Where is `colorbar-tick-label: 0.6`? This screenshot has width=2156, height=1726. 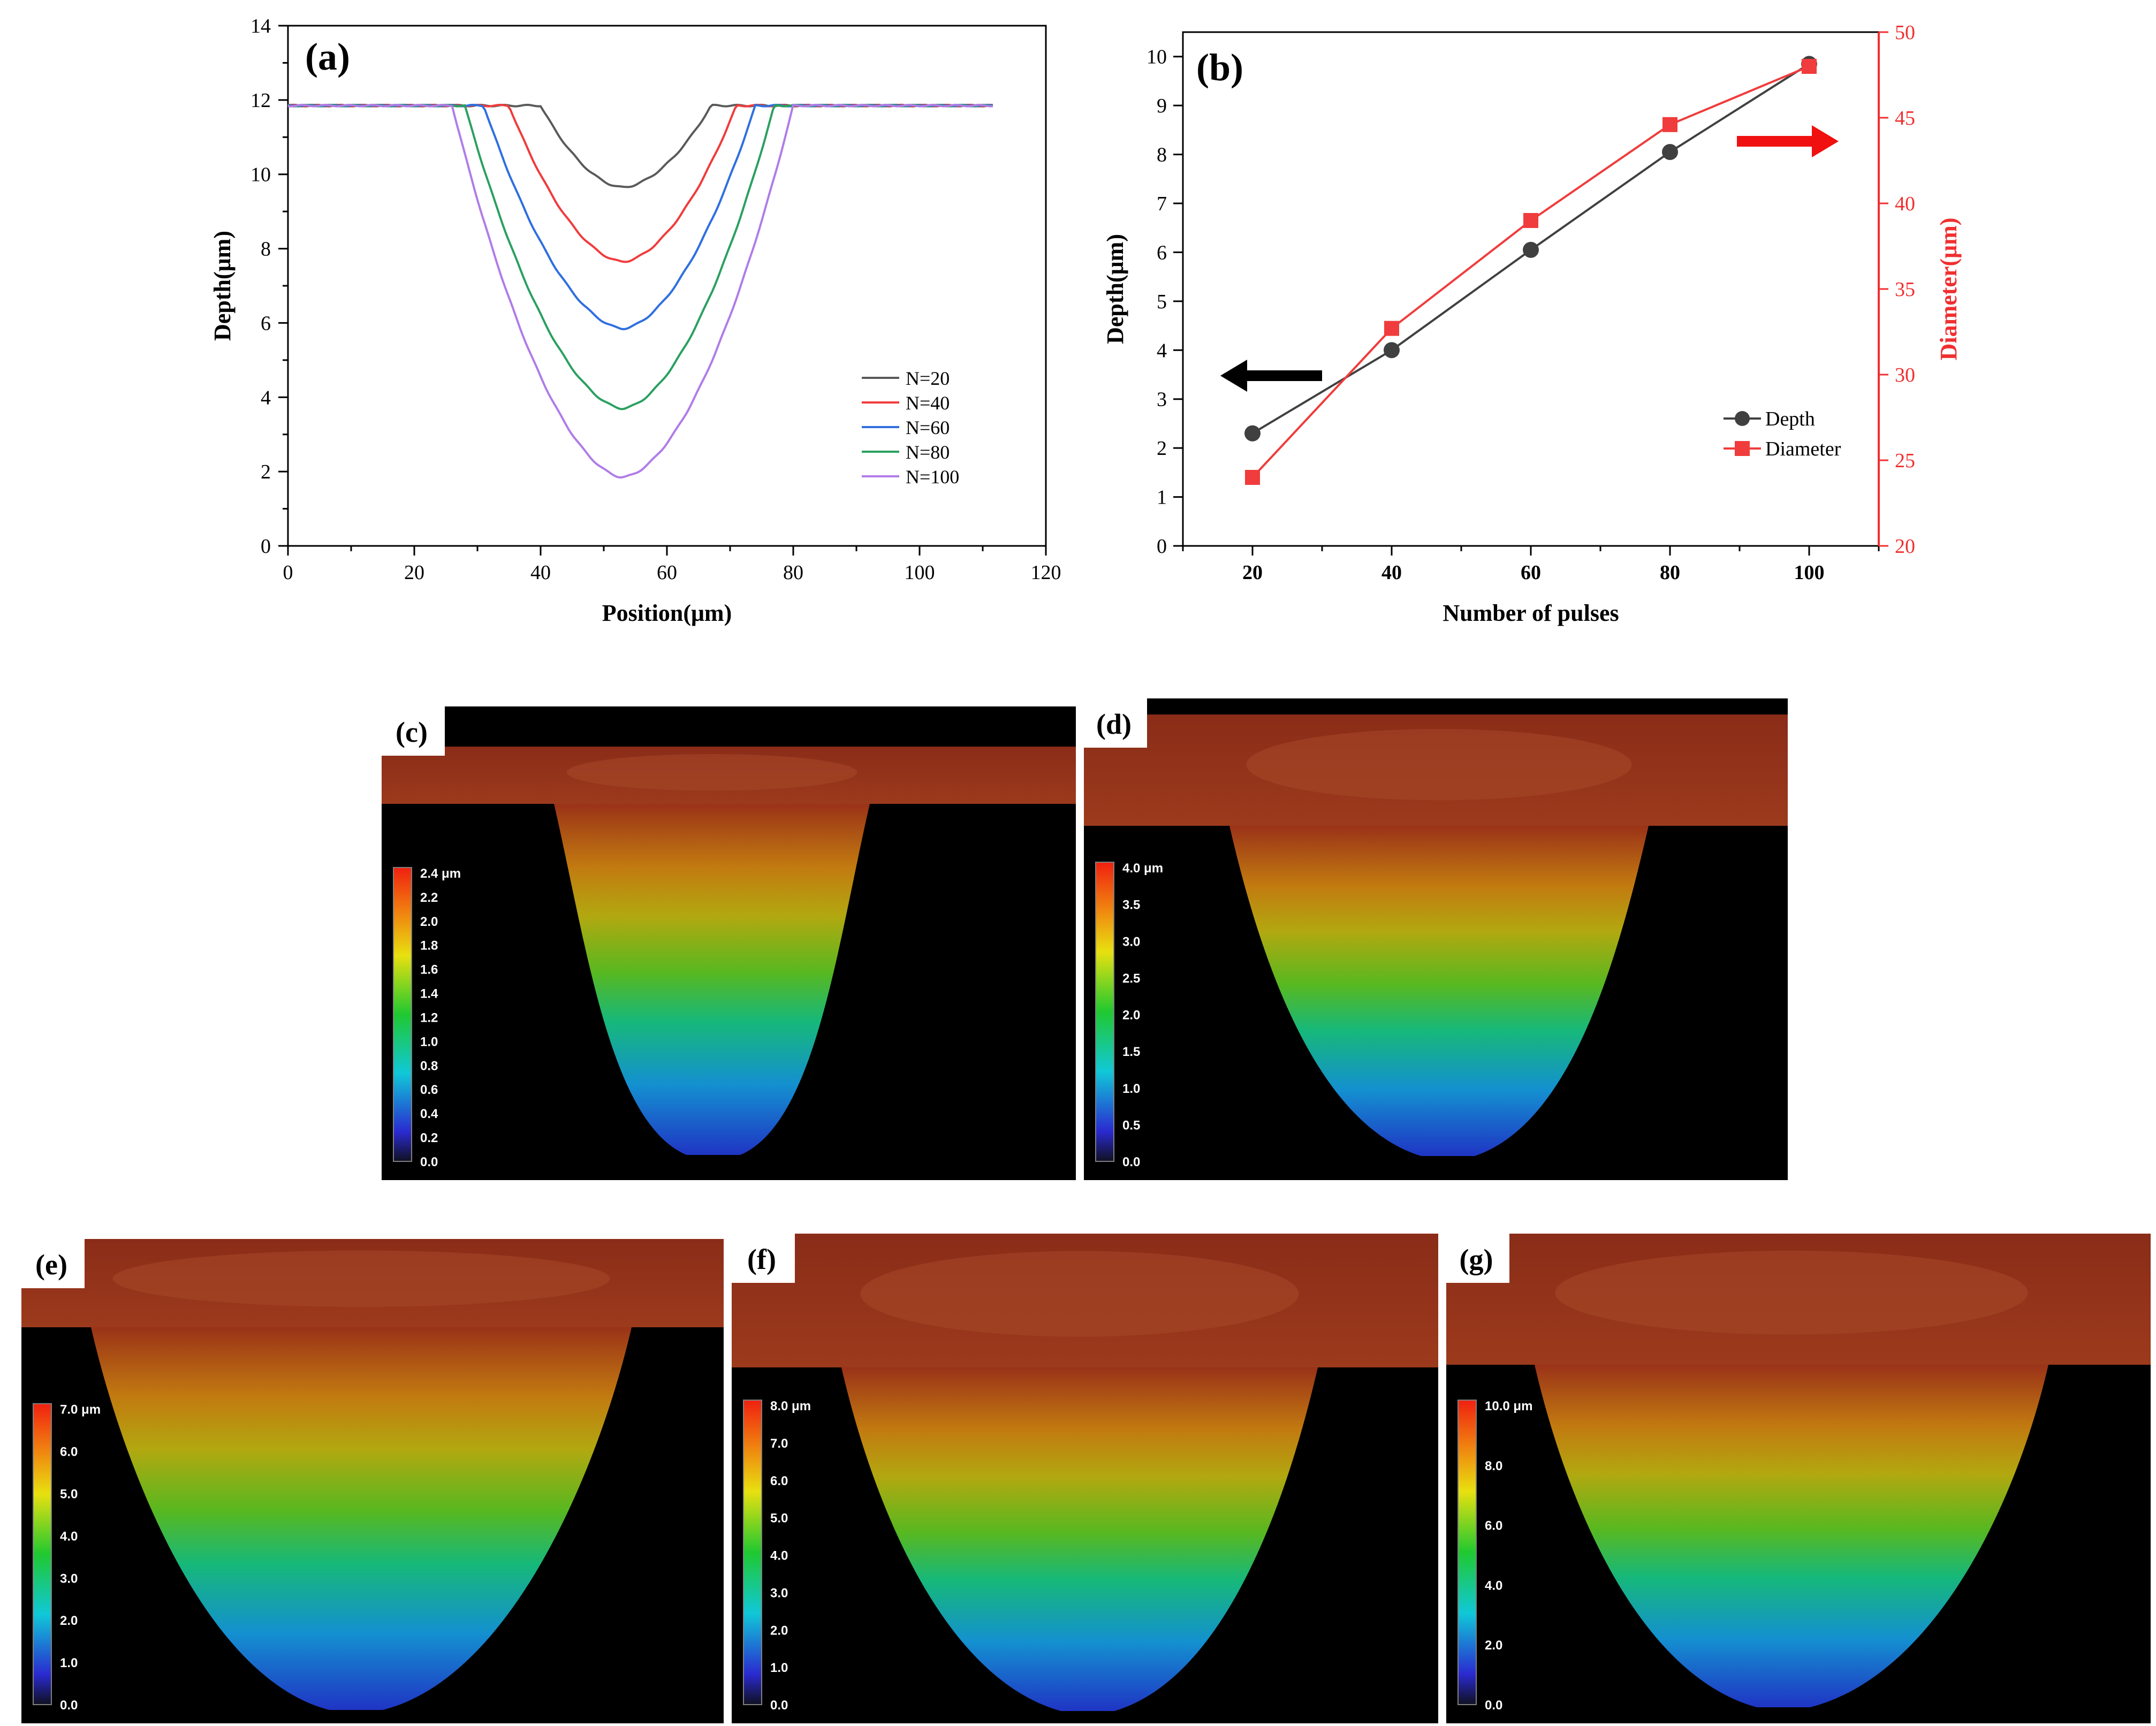
colorbar-tick-label: 0.6 is located at coordinates (429, 1090).